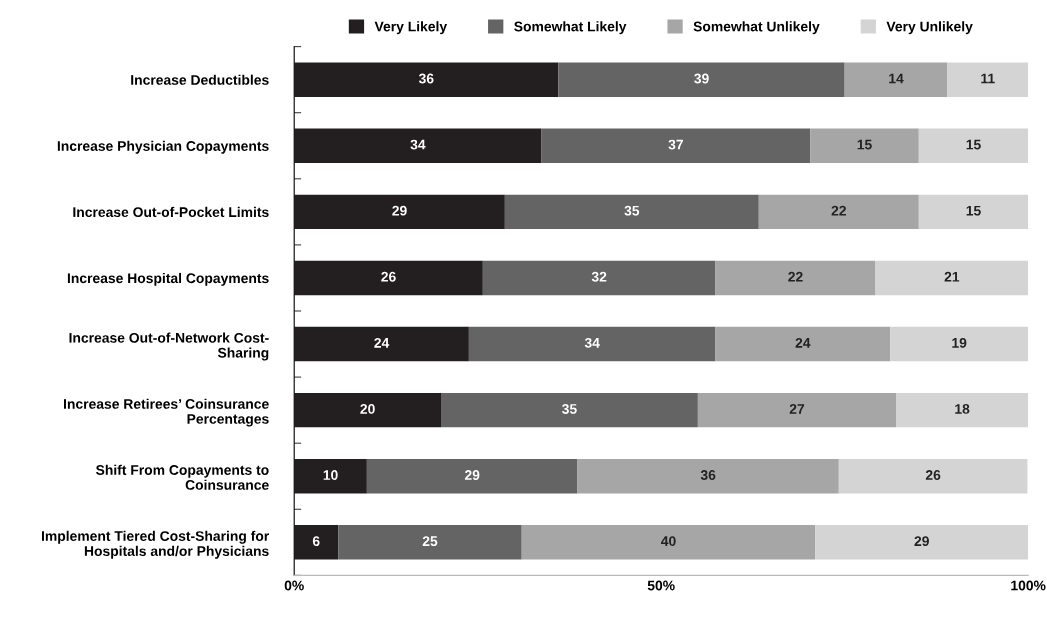 Image resolution: width=1047 pixels, height=622 pixels. I want to click on data-label: 40, so click(668, 541).